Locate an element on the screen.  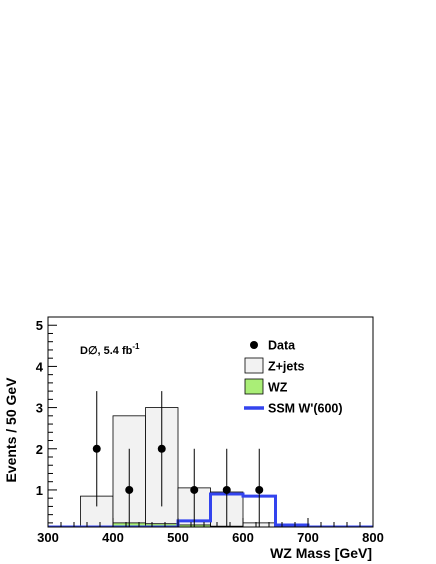
legend-data-marker is located at coordinates (254, 345).